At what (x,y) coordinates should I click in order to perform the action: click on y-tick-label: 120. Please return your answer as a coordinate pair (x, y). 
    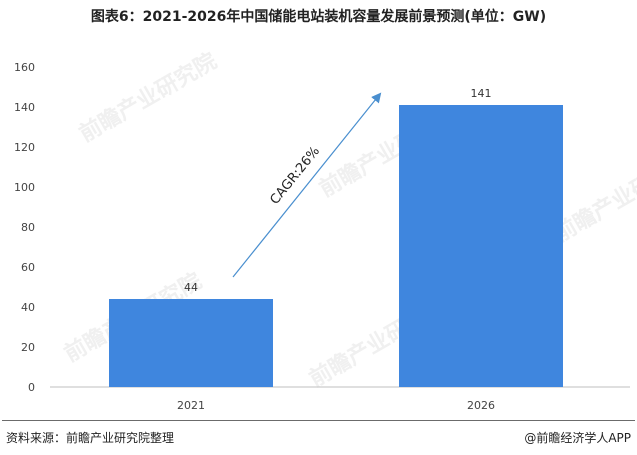
    Looking at the image, I should click on (24, 147).